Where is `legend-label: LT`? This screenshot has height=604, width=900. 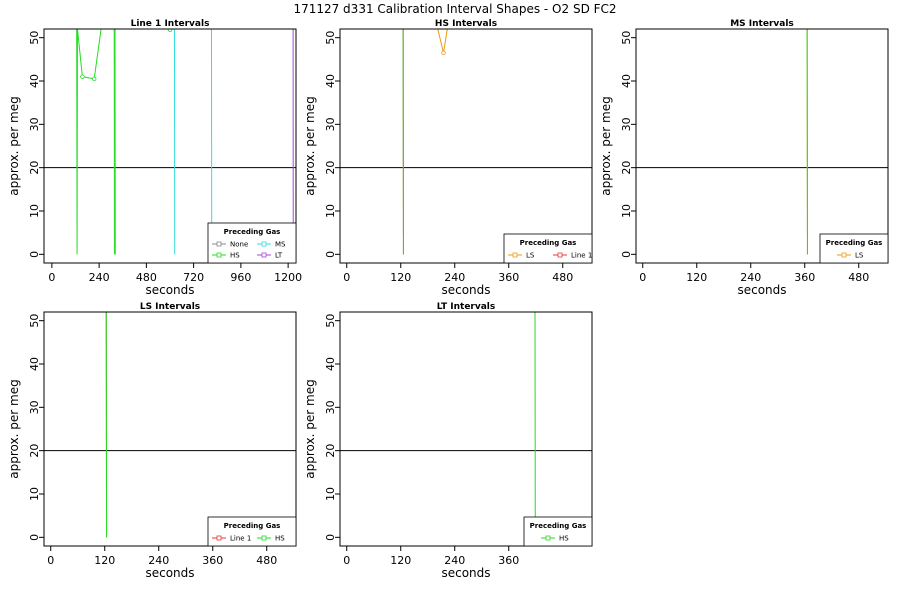 legend-label: LT is located at coordinates (279, 256).